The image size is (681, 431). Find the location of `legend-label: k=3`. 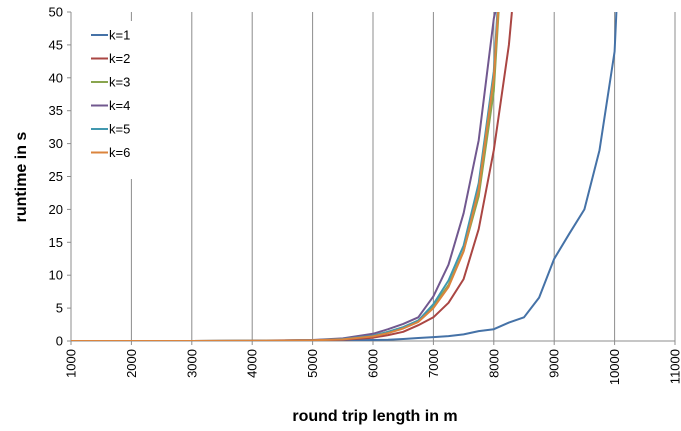

legend-label: k=3 is located at coordinates (119, 82).